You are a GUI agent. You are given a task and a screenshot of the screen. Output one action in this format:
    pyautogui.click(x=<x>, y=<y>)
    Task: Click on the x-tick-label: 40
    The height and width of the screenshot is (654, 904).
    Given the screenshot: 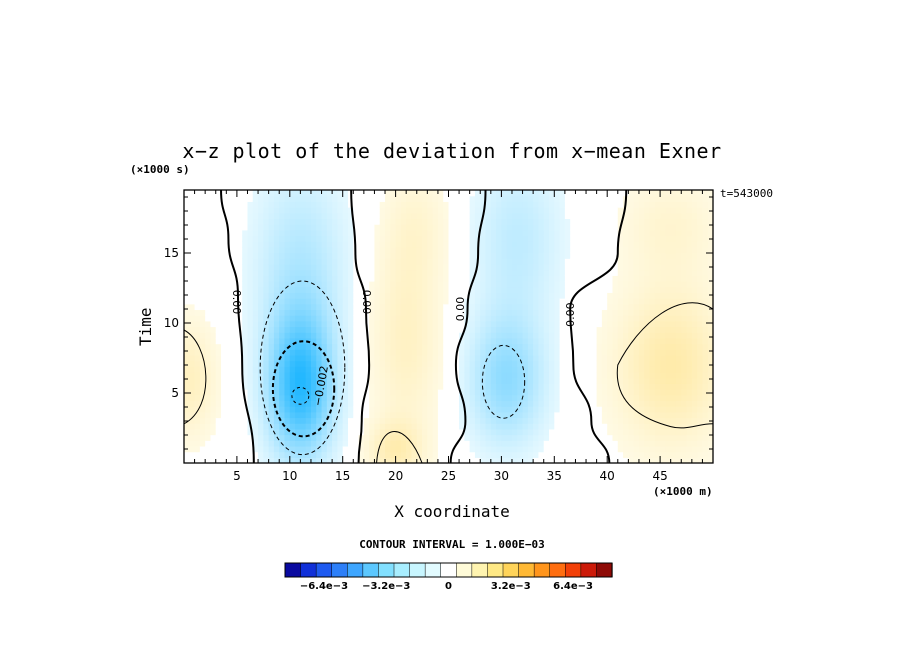 What is the action you would take?
    pyautogui.click(x=607, y=476)
    